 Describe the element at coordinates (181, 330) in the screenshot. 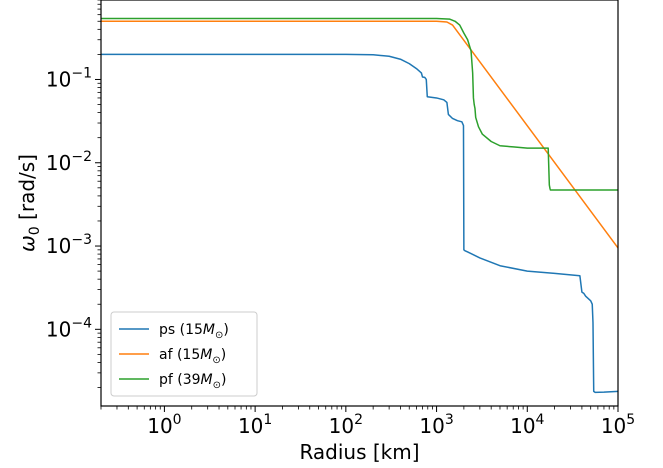

I see `legend-series-name: ps (15` at that location.